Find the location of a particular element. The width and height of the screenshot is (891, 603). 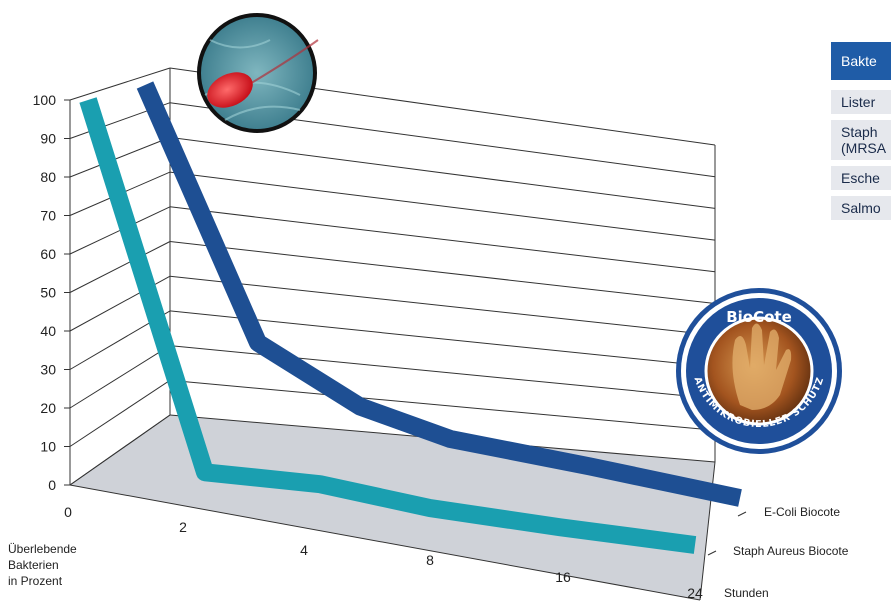

y-tick-label: 20 is located at coordinates (48, 408).